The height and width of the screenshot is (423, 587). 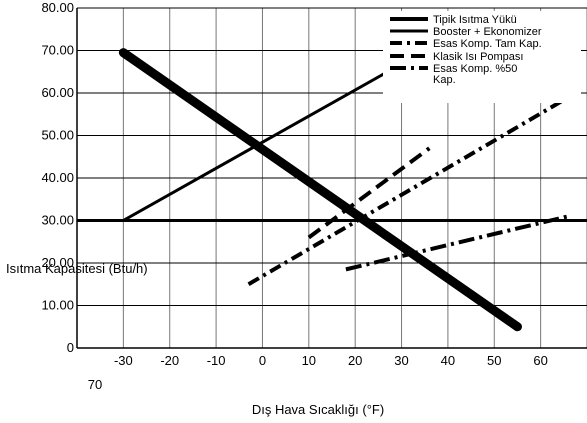 I want to click on y-tick-label: 0, so click(x=70, y=347).